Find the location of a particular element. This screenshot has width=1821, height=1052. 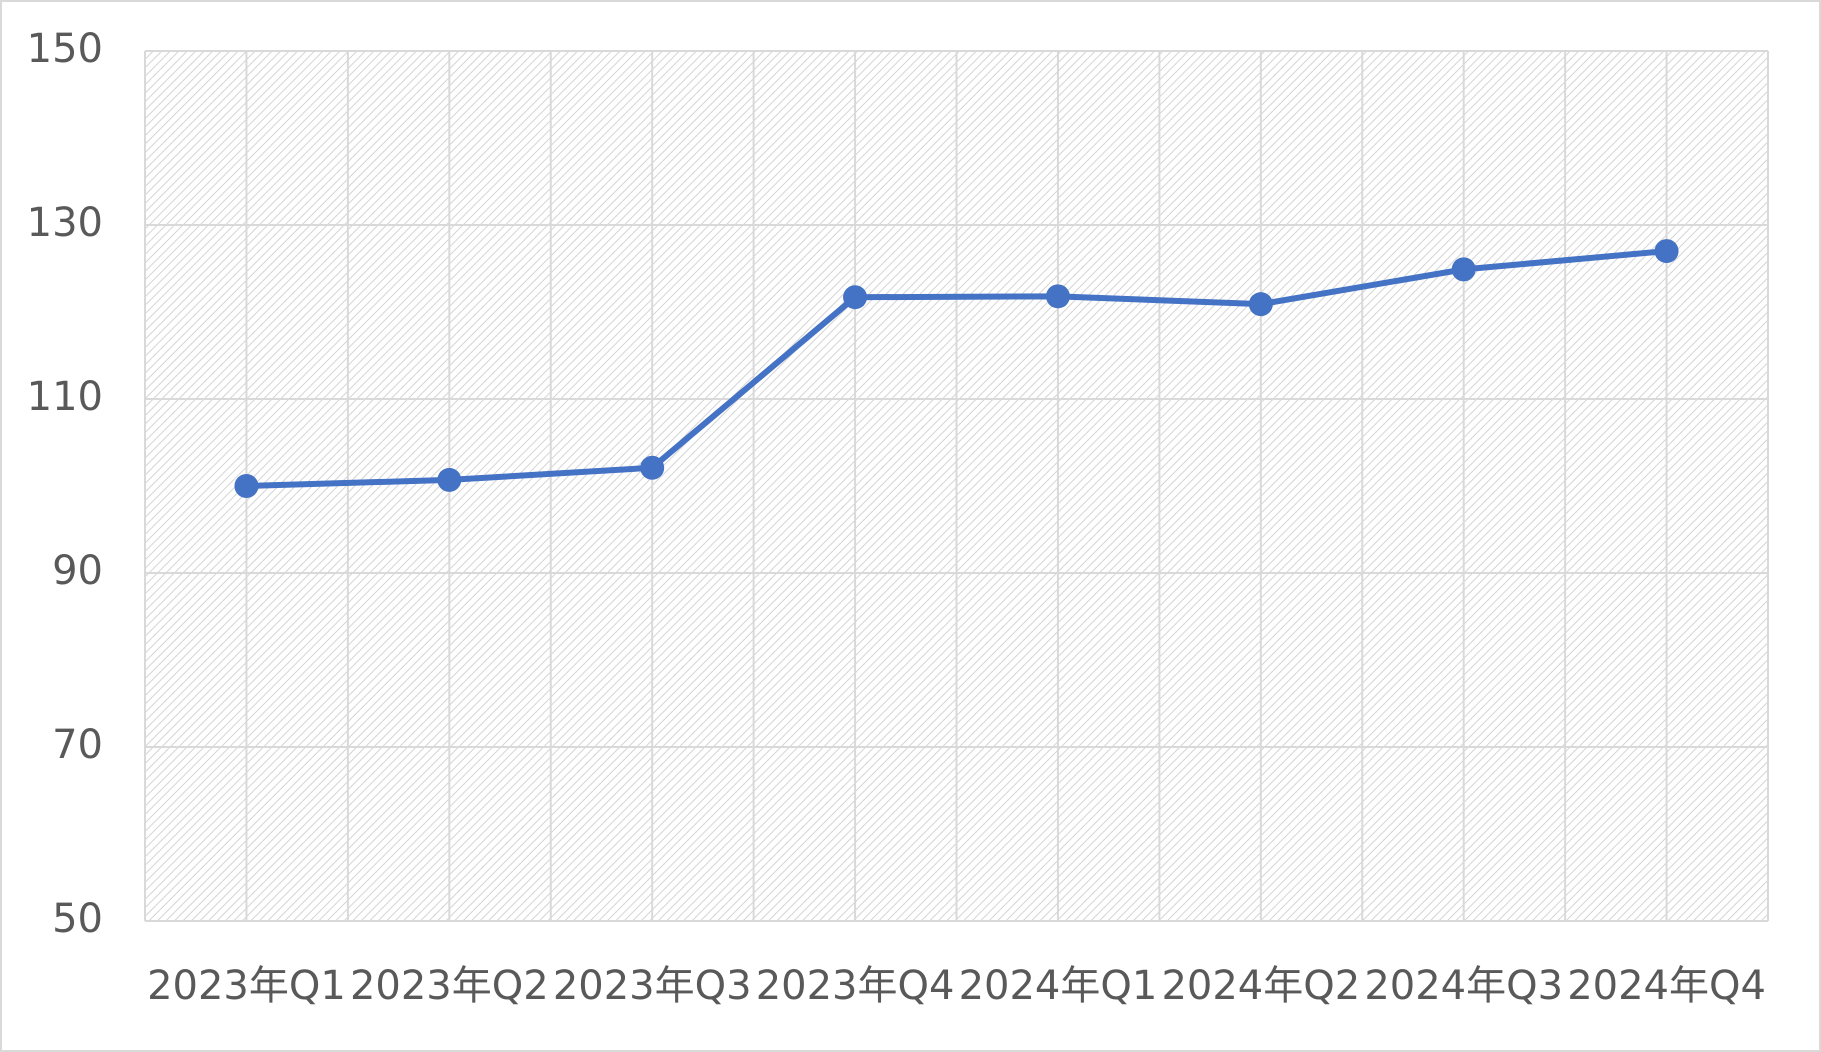

x-tick-label: 2023年Q3 is located at coordinates (652, 986).